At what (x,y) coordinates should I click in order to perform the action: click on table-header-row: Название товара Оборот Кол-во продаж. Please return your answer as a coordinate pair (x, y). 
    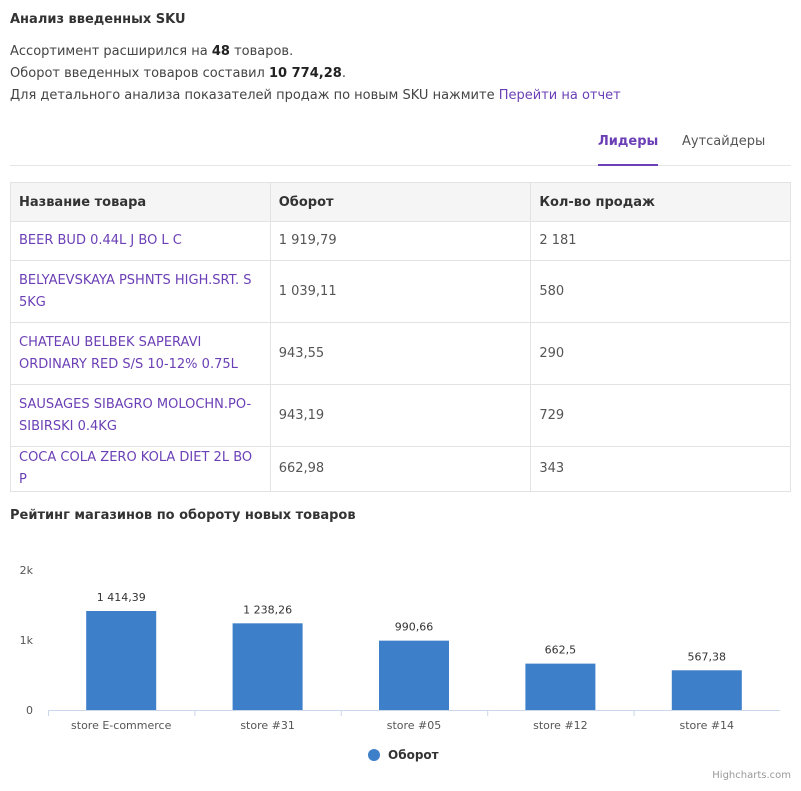
    Looking at the image, I should click on (400, 202).